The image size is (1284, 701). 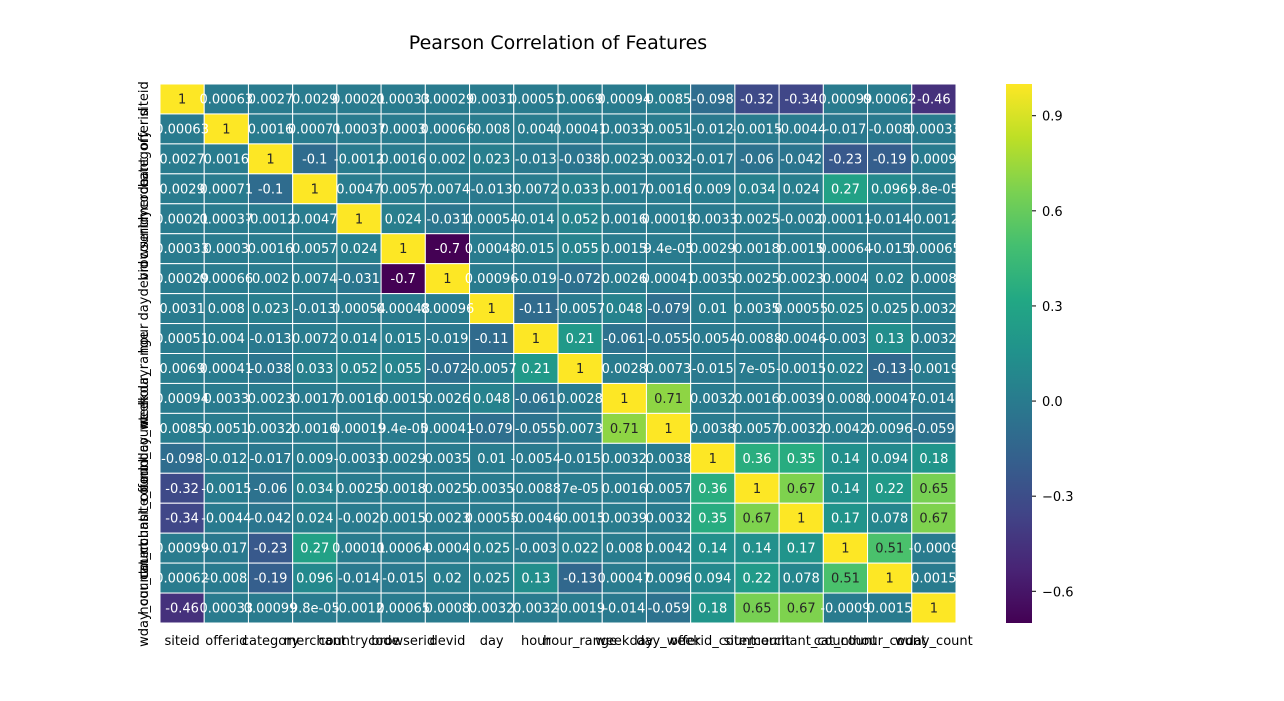 I want to click on cell-value-label: -0.7, so click(x=447, y=249).